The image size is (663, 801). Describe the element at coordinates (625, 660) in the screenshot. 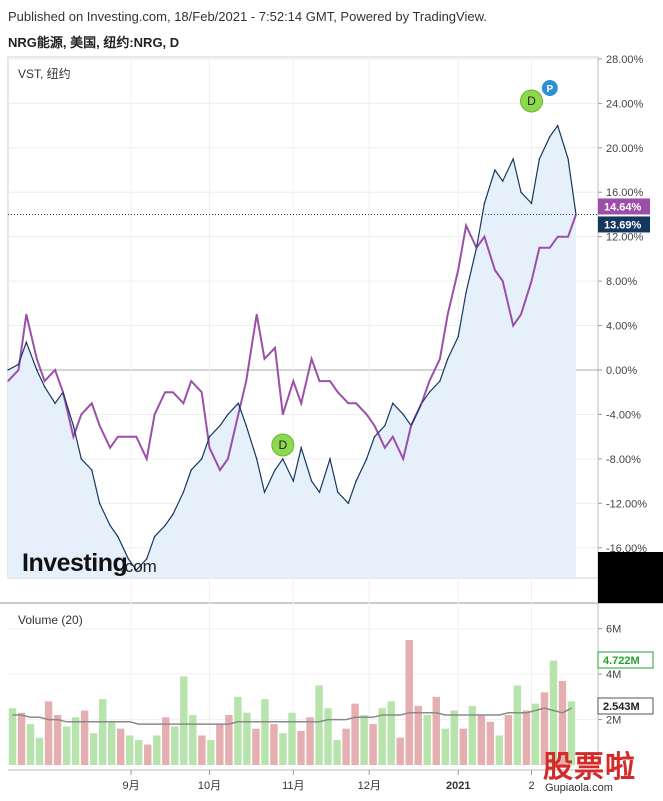

I see `volume-last-badge` at that location.